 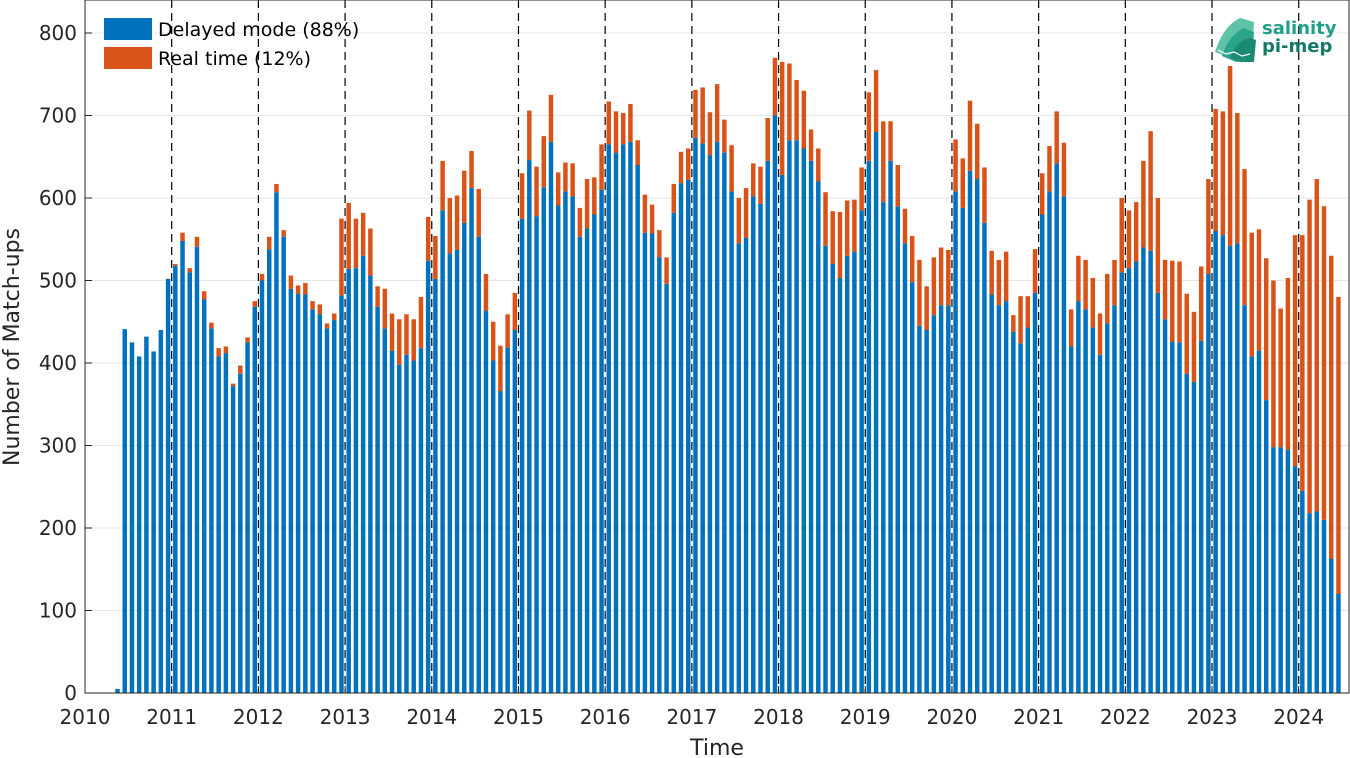 What do you see at coordinates (128, 58) in the screenshot?
I see `legend-swatch-realtime` at bounding box center [128, 58].